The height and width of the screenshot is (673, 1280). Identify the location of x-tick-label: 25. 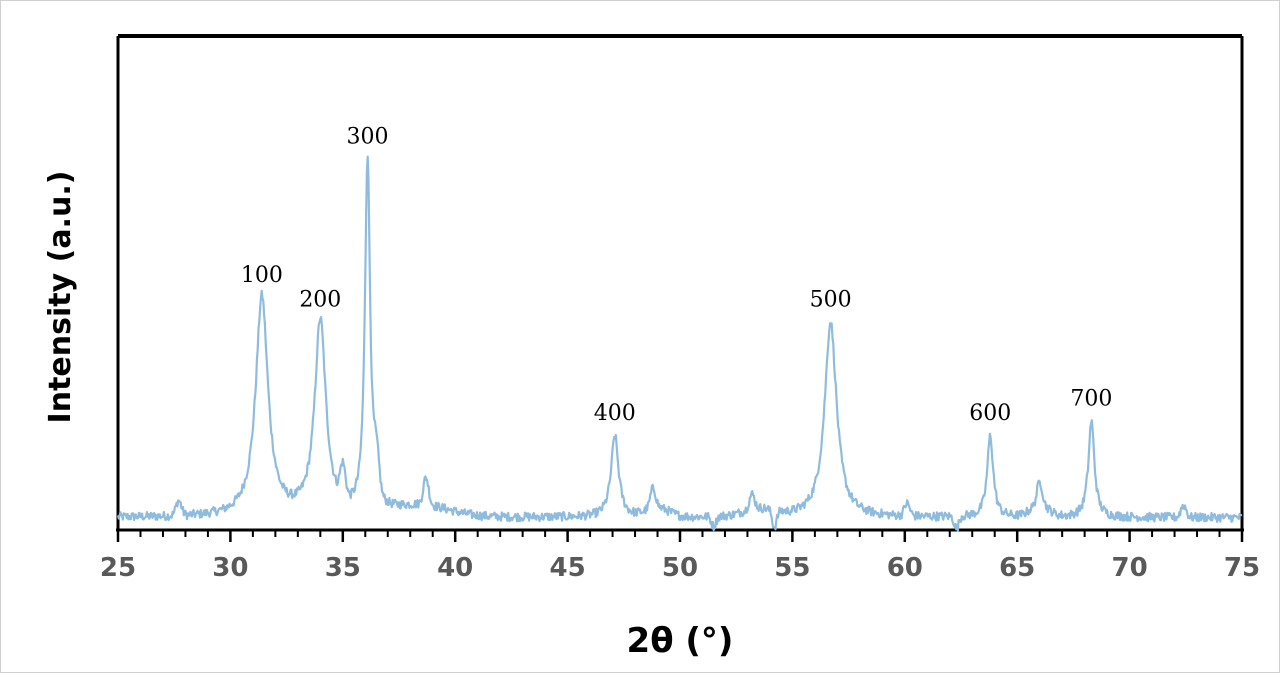
(118, 568).